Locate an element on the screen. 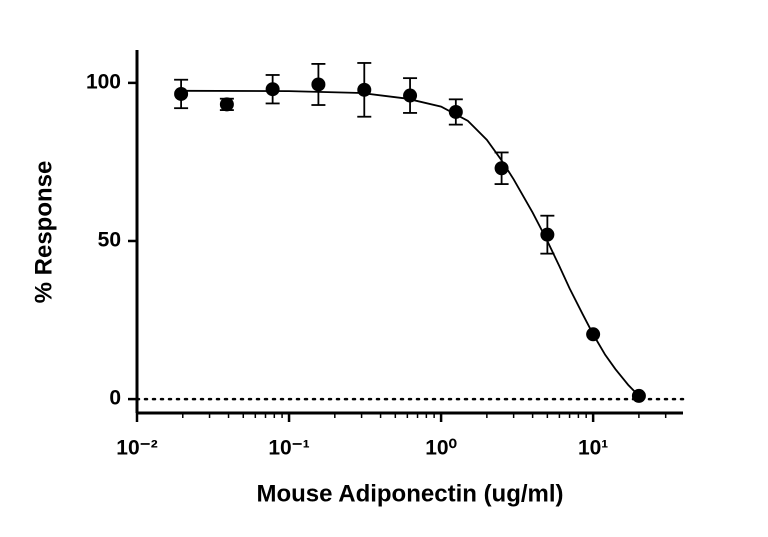 The width and height of the screenshot is (768, 537). y-tick-label: 0 is located at coordinates (115, 398).